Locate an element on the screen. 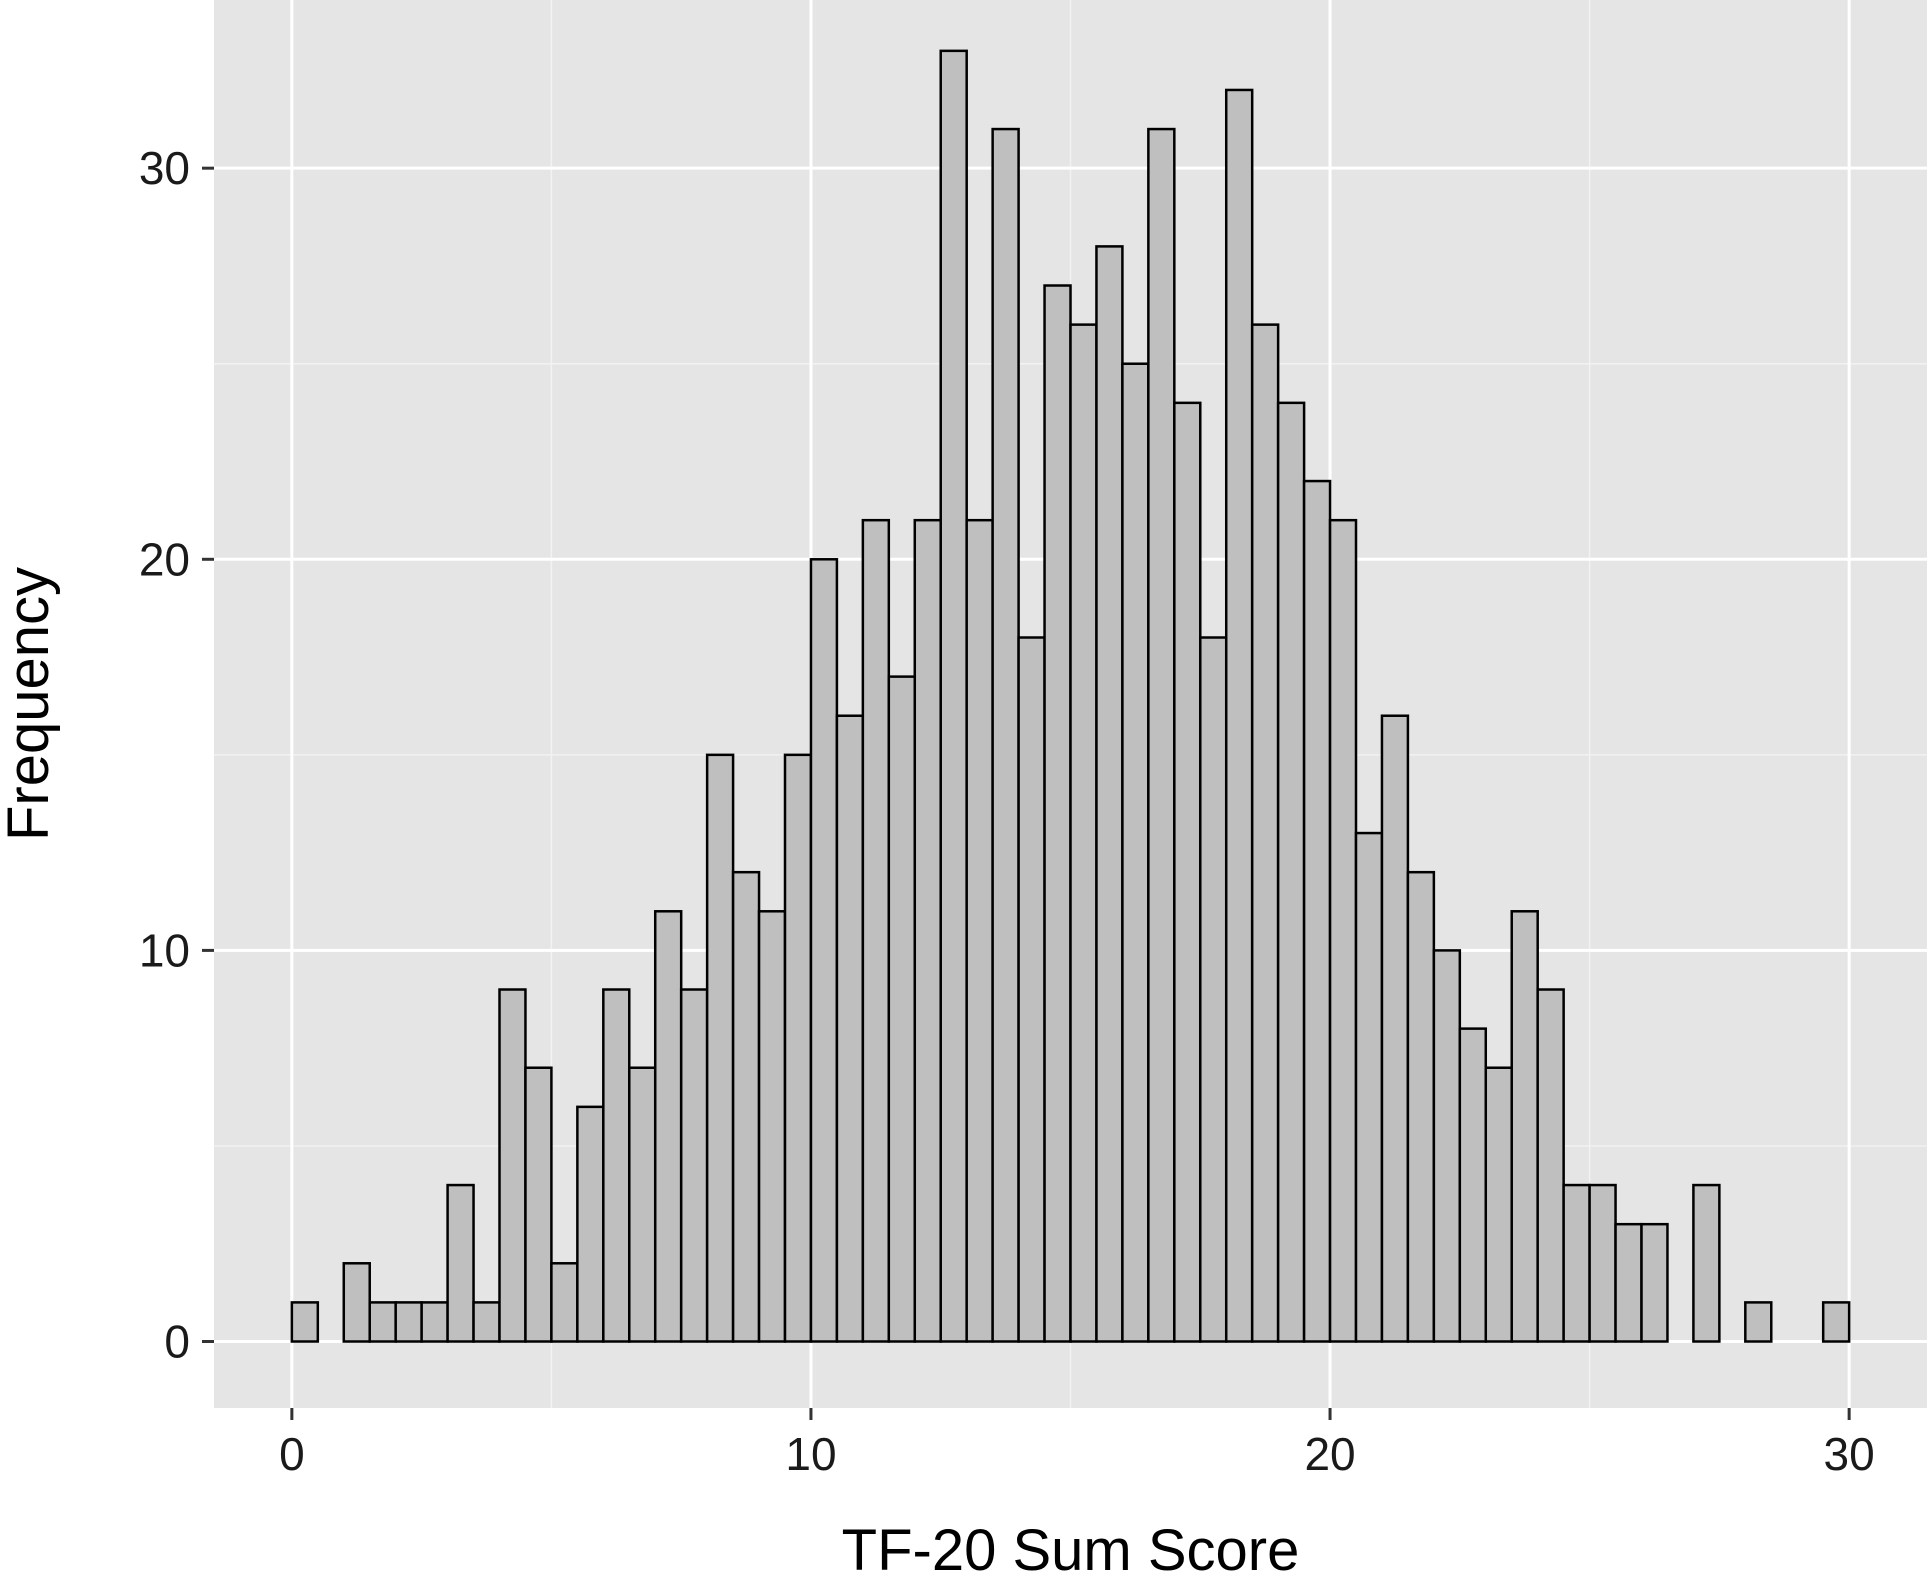  x-tick-labels: 0 10 20 30 is located at coordinates (1077, 1454).